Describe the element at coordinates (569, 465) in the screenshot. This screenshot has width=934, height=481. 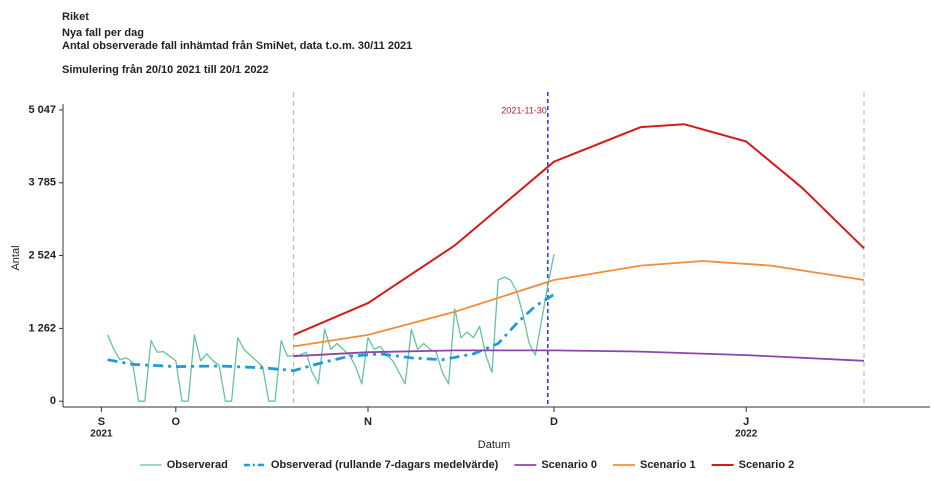
I see `legend-label: Scenario 0` at that location.